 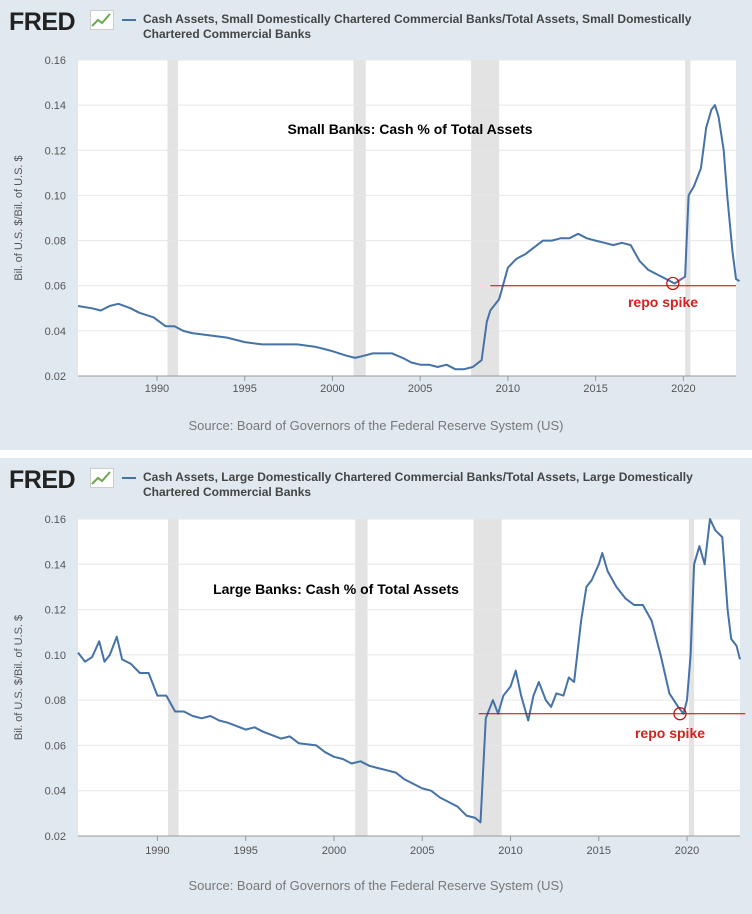 What do you see at coordinates (376, 454) in the screenshot?
I see `panel-separator` at bounding box center [376, 454].